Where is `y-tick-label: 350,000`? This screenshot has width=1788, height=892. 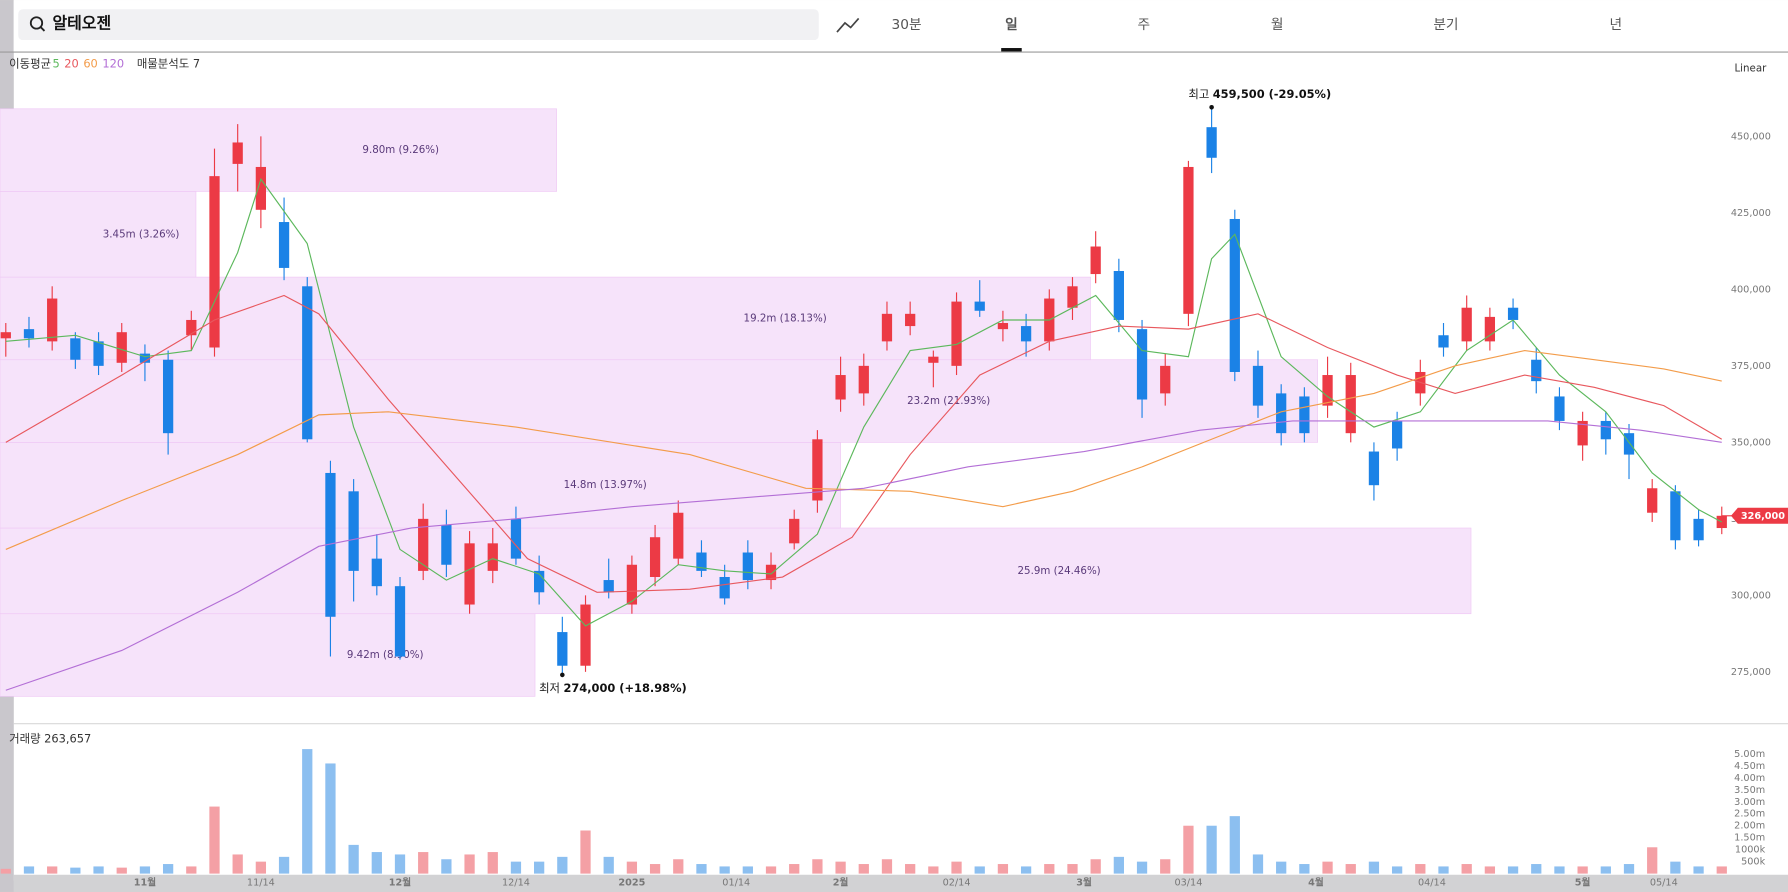 y-tick-label: 350,000 is located at coordinates (1751, 442).